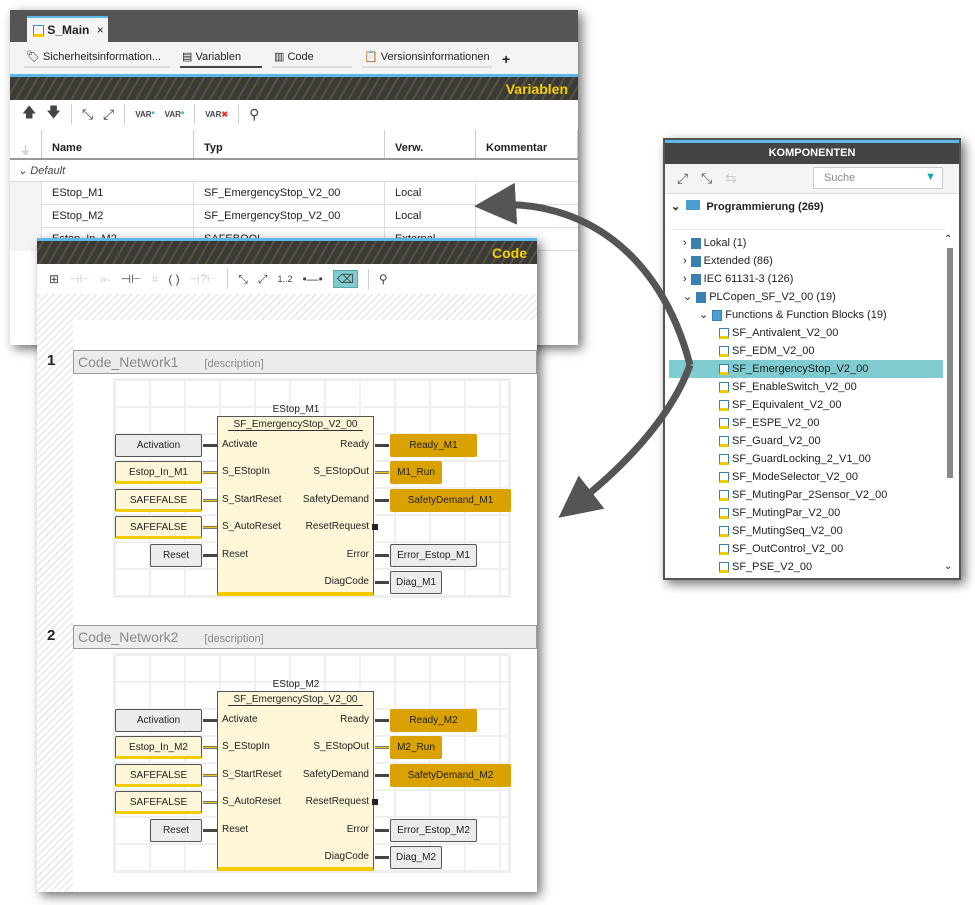  Describe the element at coordinates (728, 261) in the screenshot. I see `tree-item: › Extended (86)` at that location.